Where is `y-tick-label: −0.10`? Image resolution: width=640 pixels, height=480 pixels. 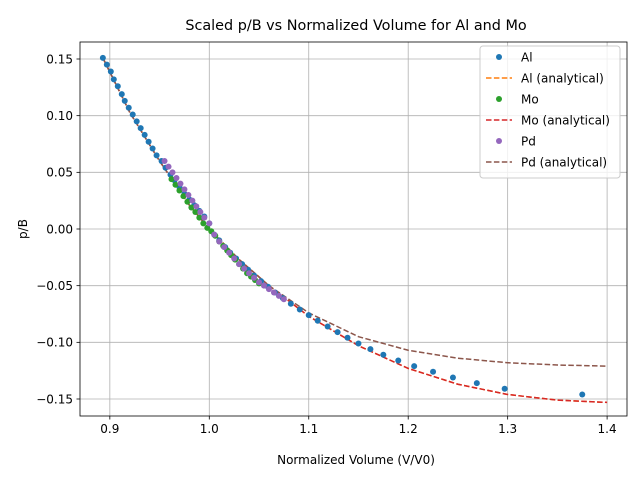 y-tick-label: −0.10 is located at coordinates (54, 343).